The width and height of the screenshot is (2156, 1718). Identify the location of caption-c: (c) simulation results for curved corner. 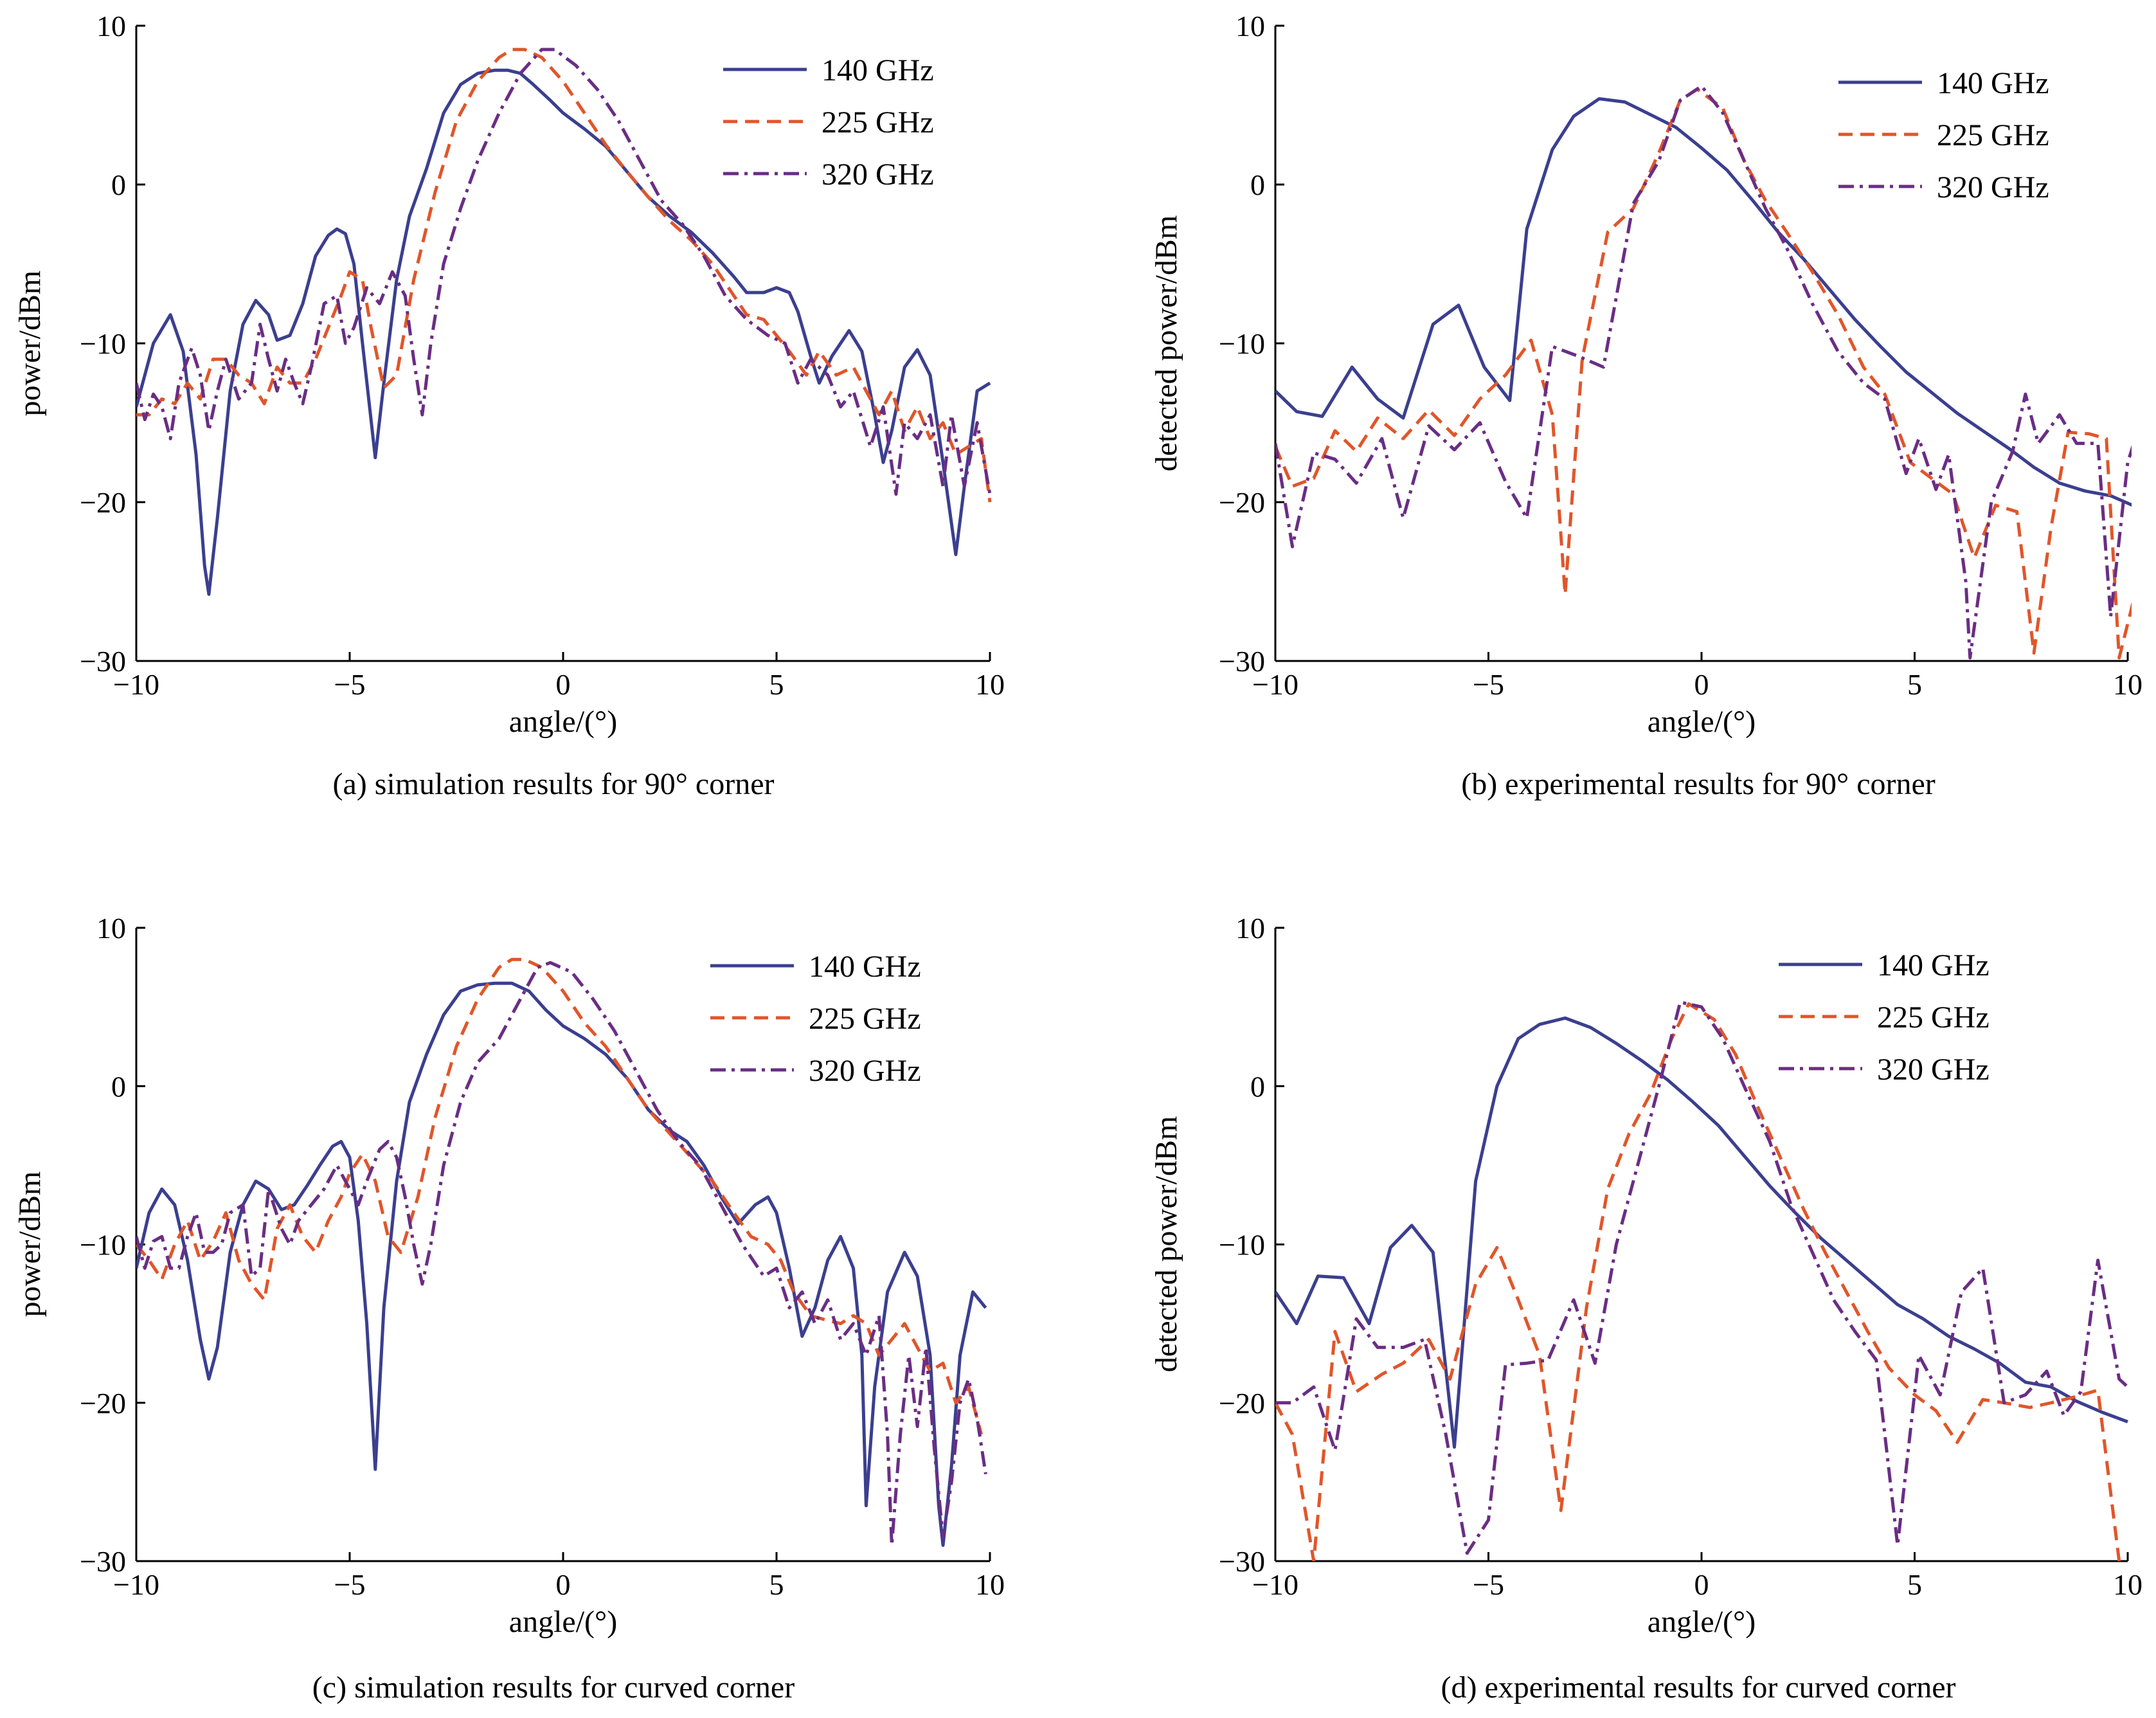
(553, 1687).